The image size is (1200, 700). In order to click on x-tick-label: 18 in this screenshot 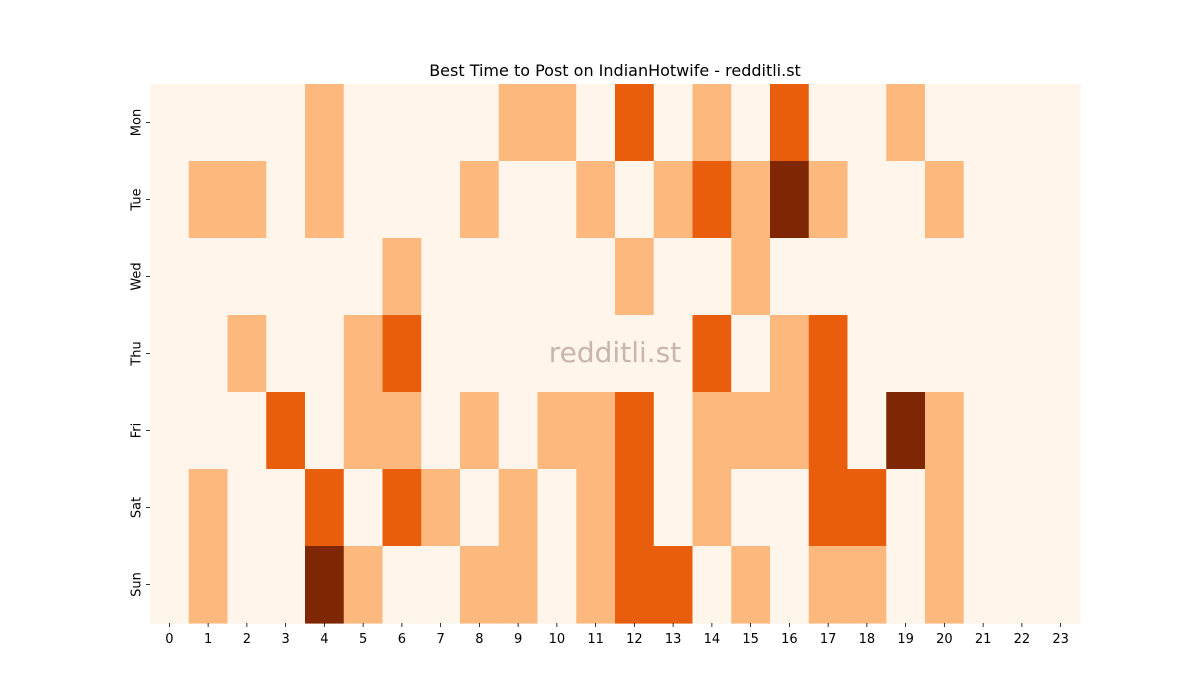, I will do `click(867, 639)`.